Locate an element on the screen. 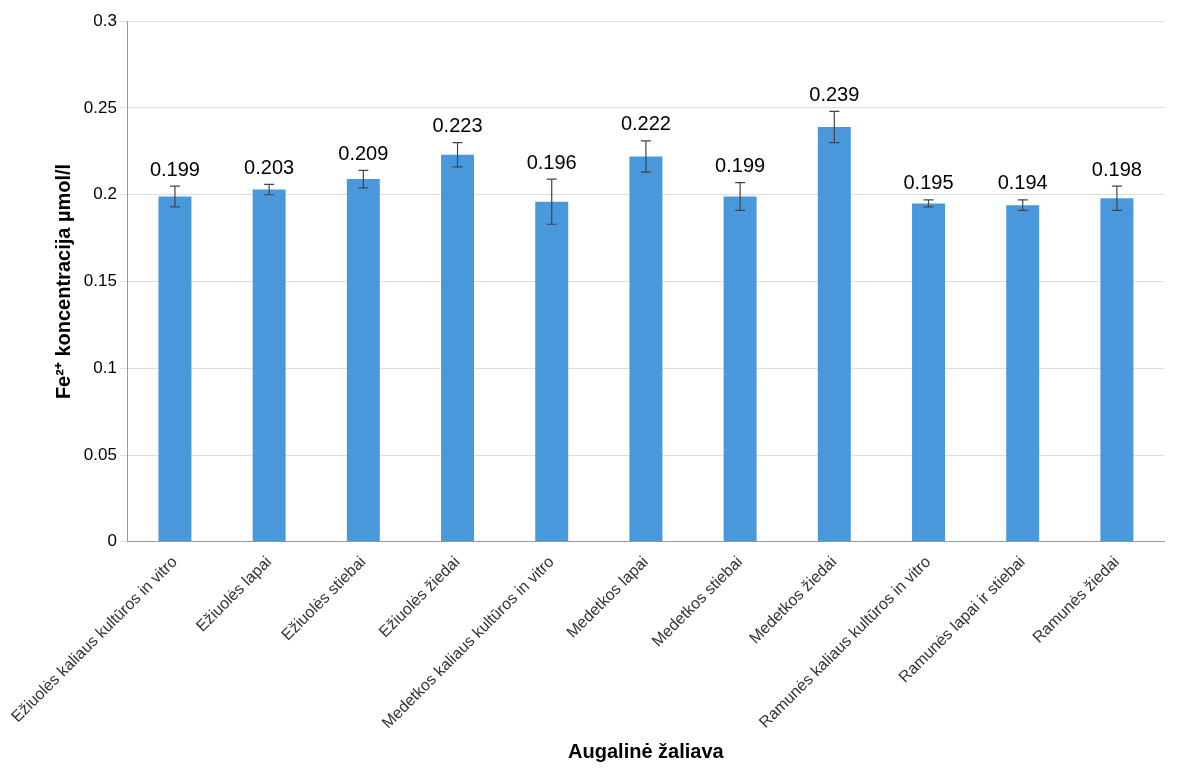 The width and height of the screenshot is (1202, 776). y-tick-label: 0.15 is located at coordinates (100, 281).